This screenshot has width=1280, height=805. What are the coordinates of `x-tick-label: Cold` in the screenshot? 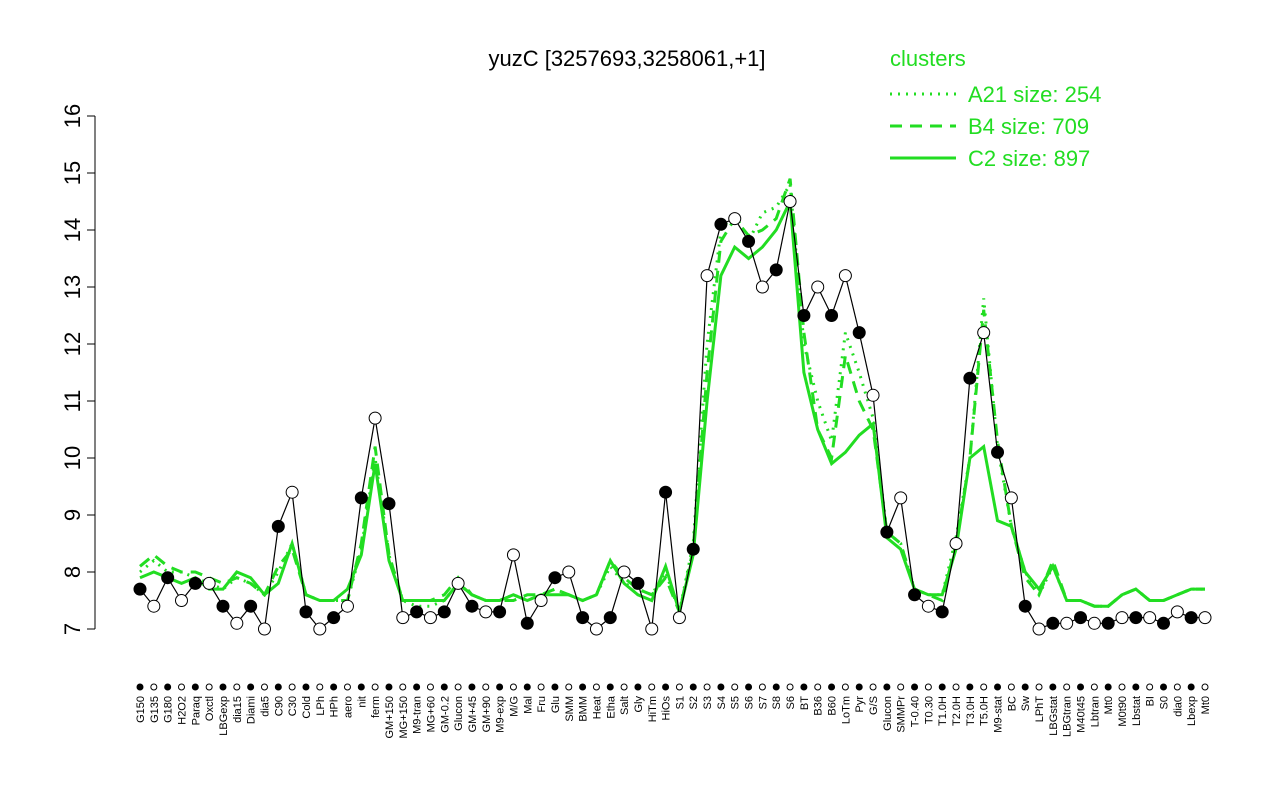 It's located at (307, 707).